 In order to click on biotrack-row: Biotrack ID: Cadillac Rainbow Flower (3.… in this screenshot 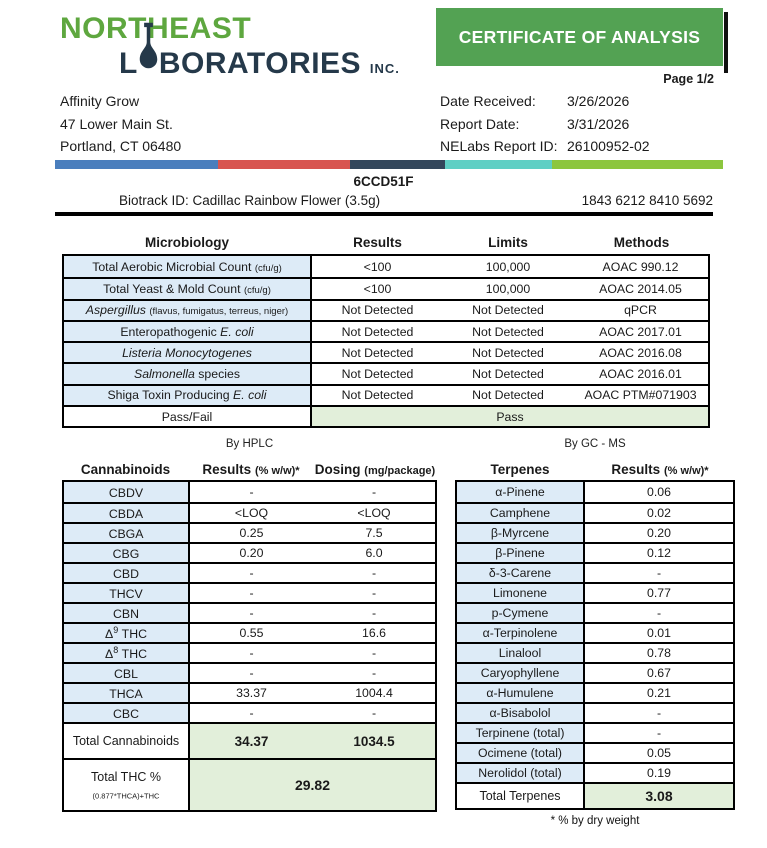, I will do `click(384, 200)`.